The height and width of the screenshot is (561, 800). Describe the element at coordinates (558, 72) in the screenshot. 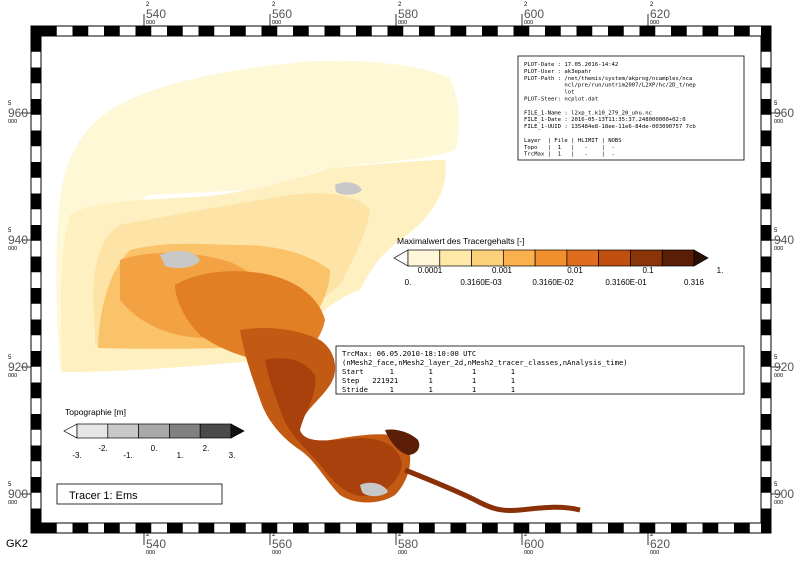

I see `info-line: PLOT-User : ak3epahr` at that location.